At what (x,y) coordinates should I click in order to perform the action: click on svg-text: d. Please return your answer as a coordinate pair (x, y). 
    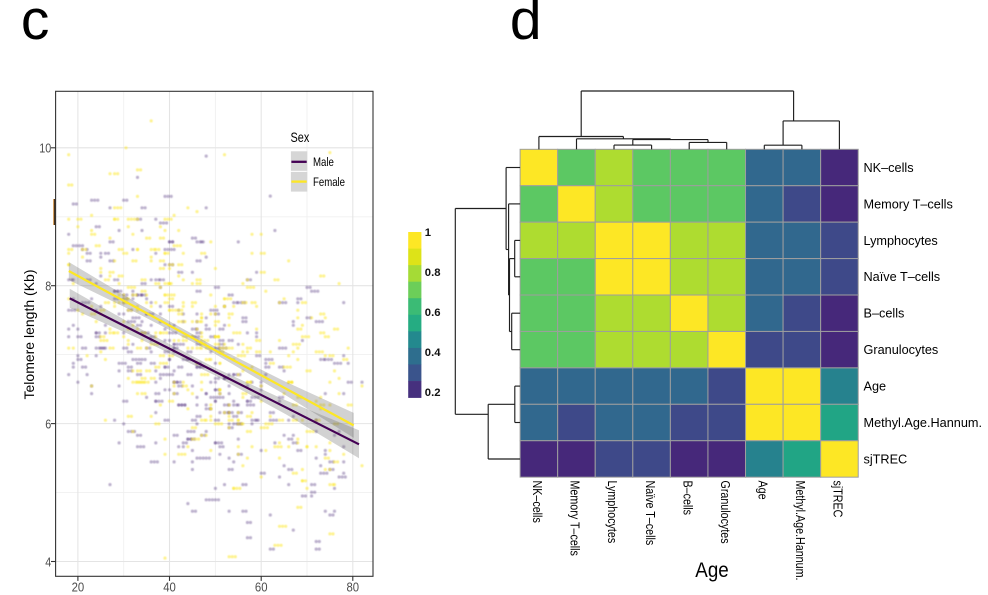
    Looking at the image, I should click on (526, 26).